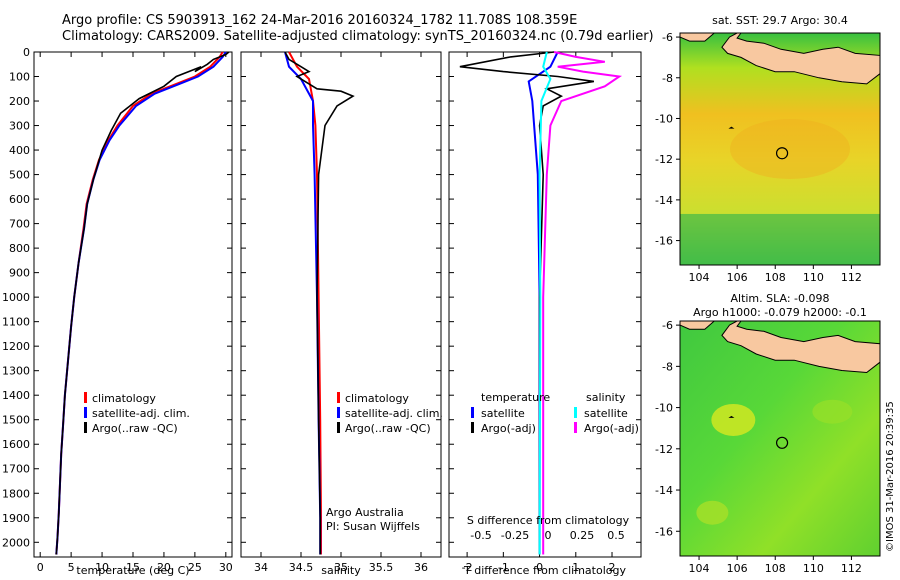 The image size is (900, 580). Describe the element at coordinates (664, 490) in the screenshot. I see `sla-ytick-label: -14` at that location.